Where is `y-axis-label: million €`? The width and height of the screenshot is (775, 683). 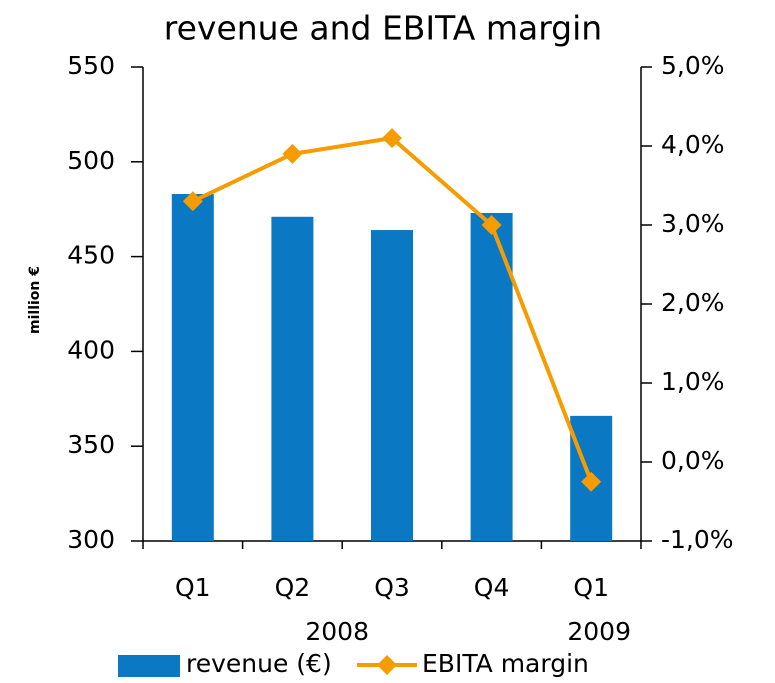 y-axis-label: million € is located at coordinates (35, 300).